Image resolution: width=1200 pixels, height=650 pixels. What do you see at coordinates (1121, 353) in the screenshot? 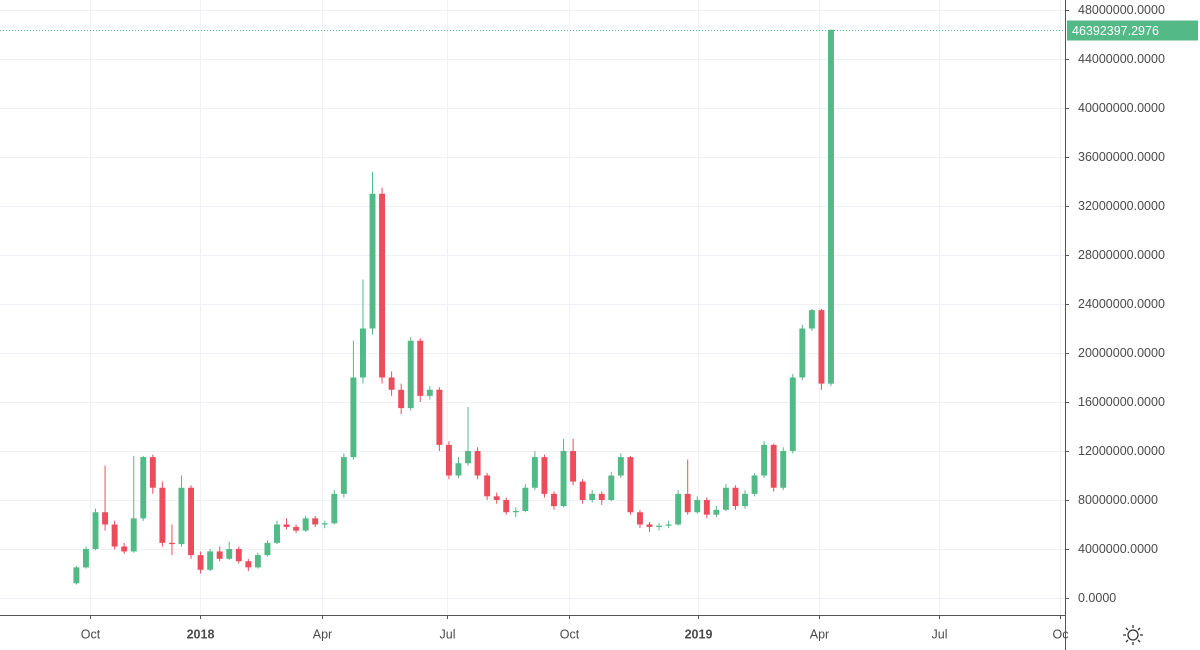
I see `y-tick-label: 20000000.0000` at bounding box center [1121, 353].